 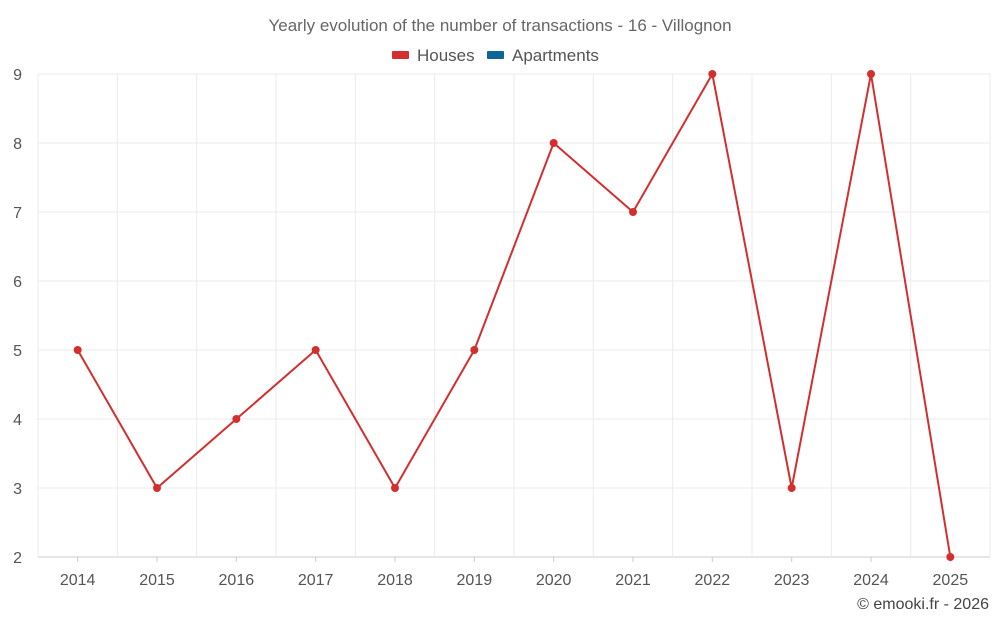 I want to click on x-tick-label-2020: 2020, so click(x=554, y=580).